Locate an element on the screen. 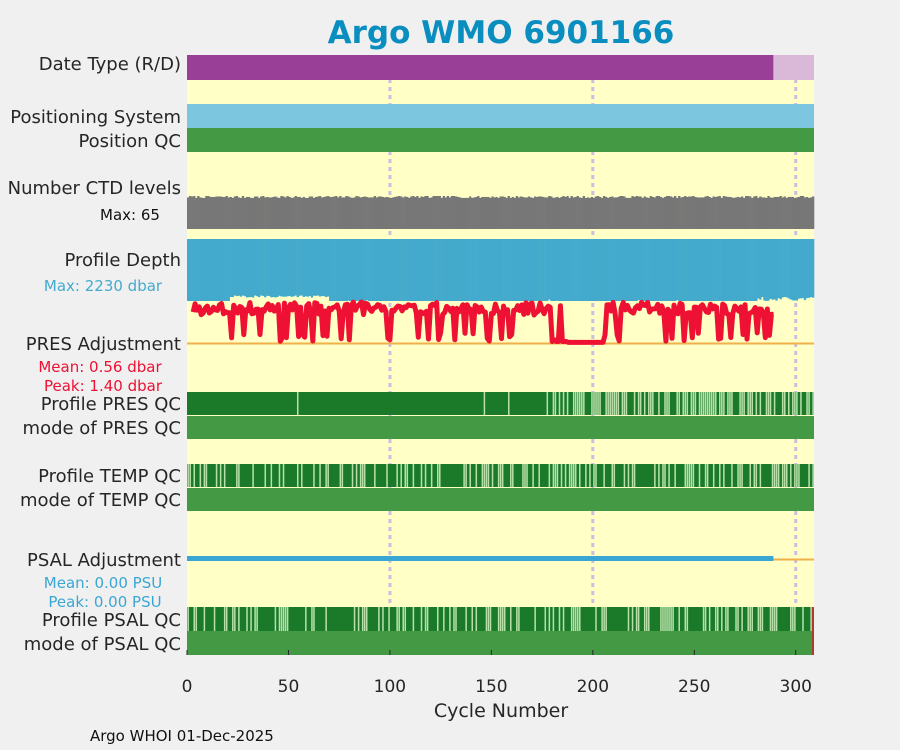  row-label-profile-pres-qc: Profile PRES QC is located at coordinates (111, 404).